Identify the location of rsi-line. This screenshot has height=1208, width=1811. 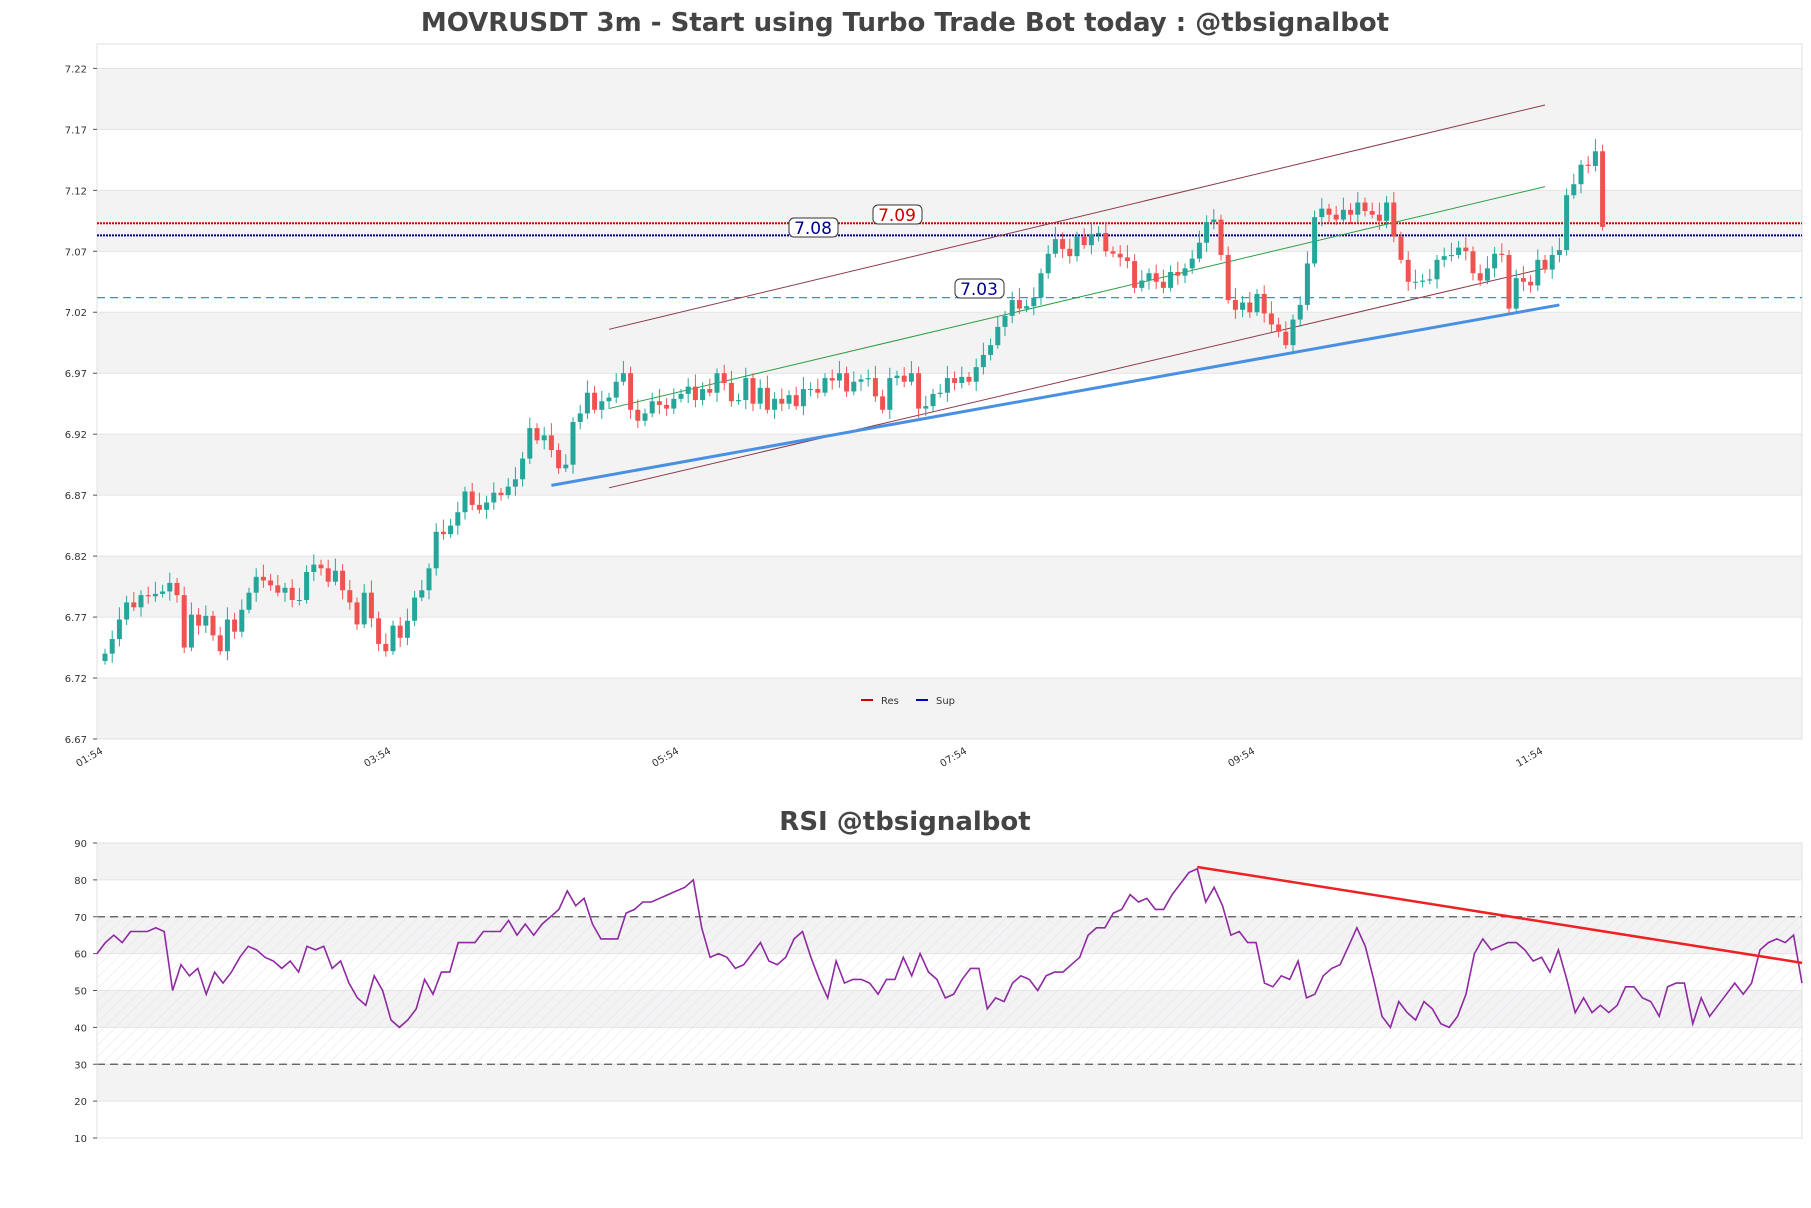
(949, 948).